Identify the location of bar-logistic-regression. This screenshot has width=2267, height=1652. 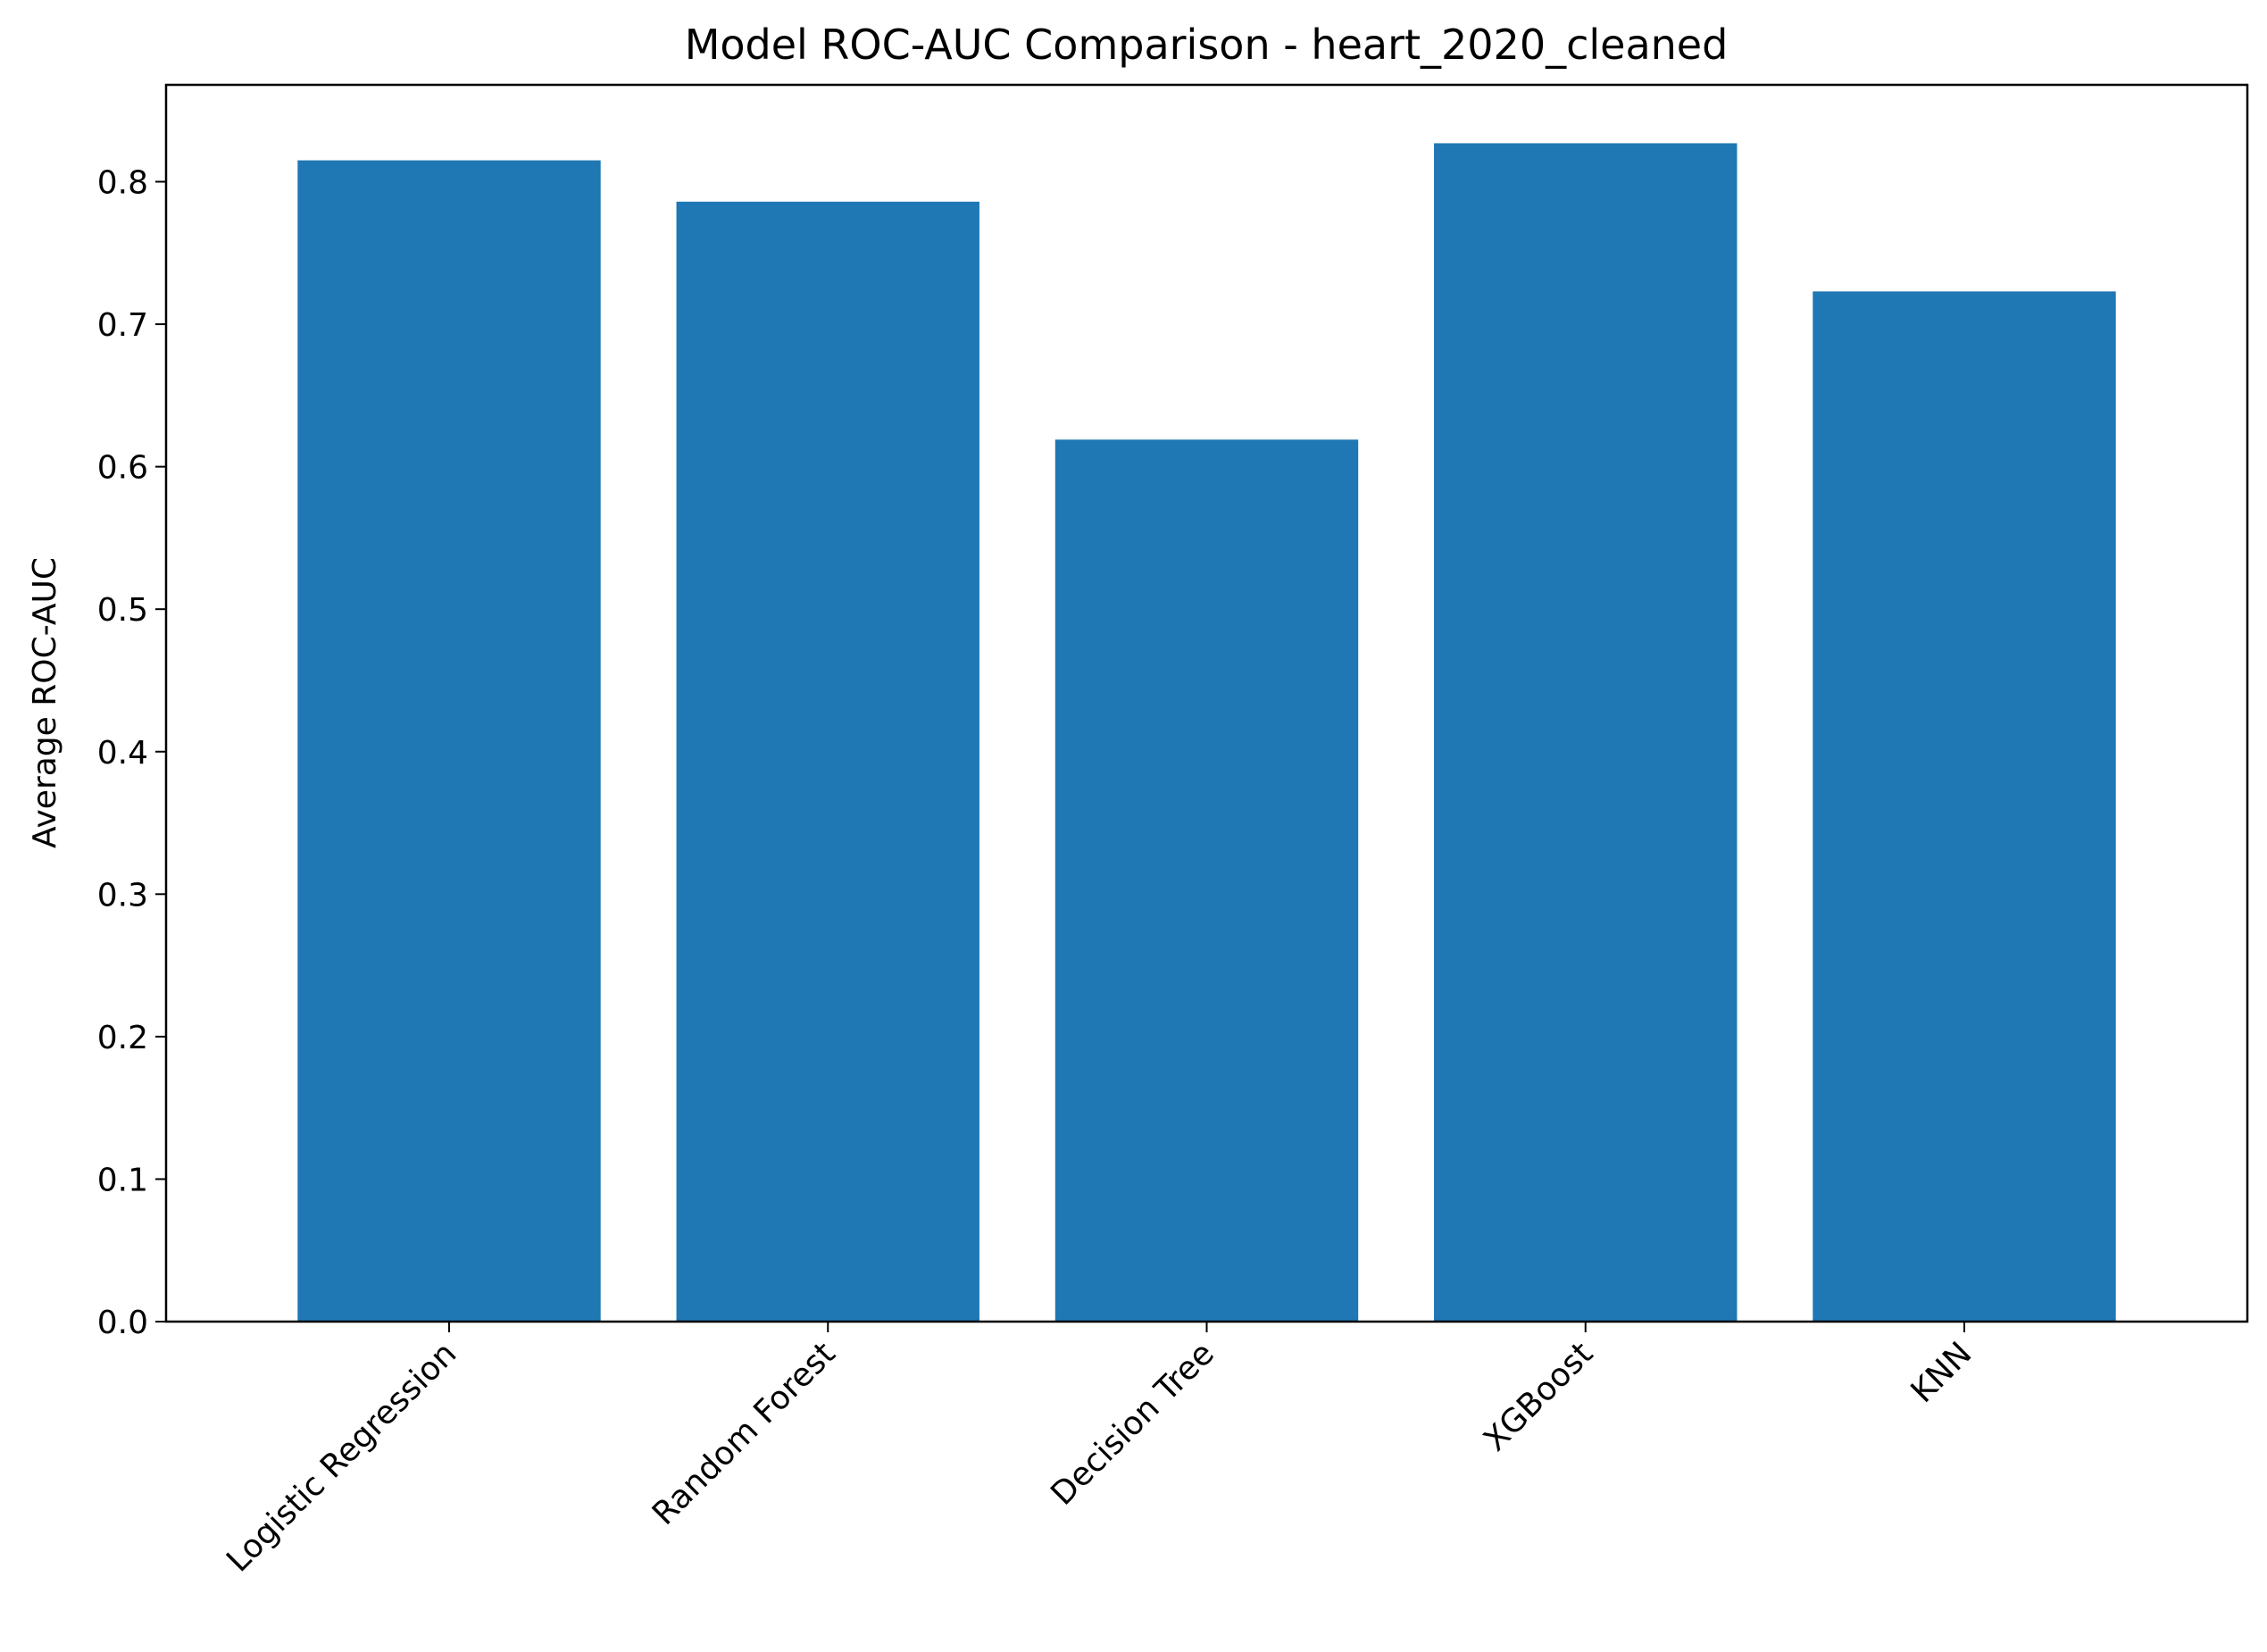
(449, 741).